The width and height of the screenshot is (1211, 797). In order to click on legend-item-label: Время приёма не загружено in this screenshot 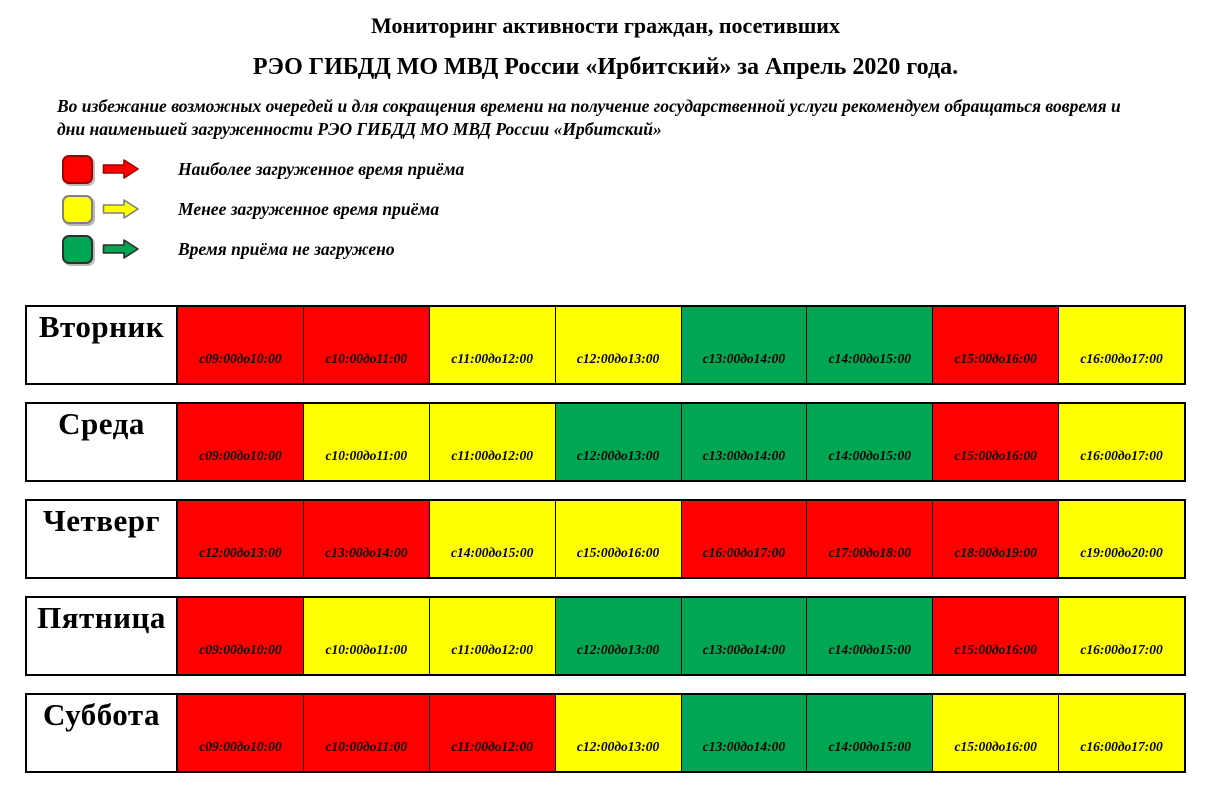, I will do `click(286, 248)`.